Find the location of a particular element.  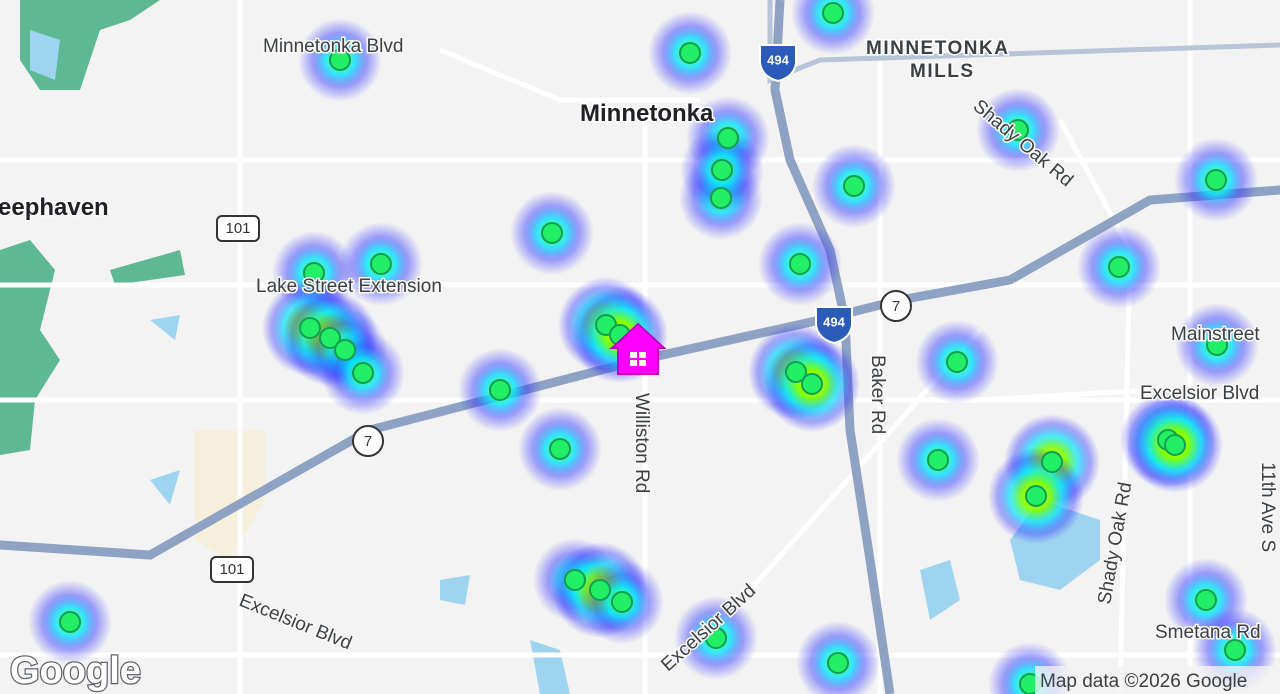

road-label: 11th Ave S is located at coordinates (1267, 507).